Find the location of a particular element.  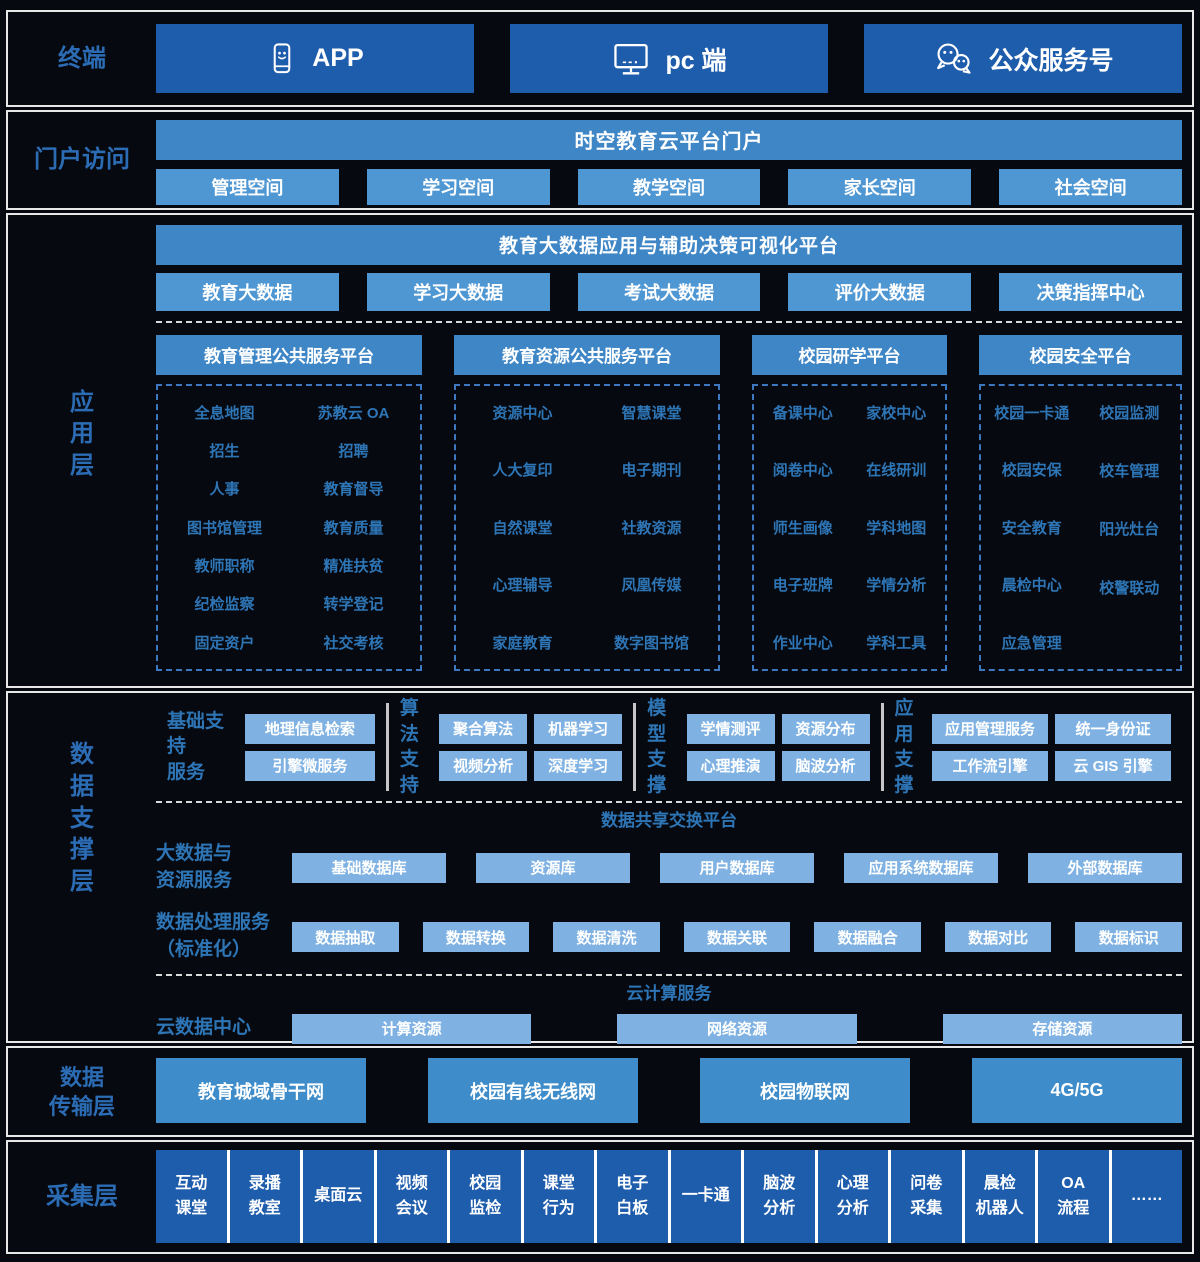

database-row: 大数据与 资源服务 基础数据库 资源库 用户数据库 应用系统数据库 外部数据库 is located at coordinates (669, 867).